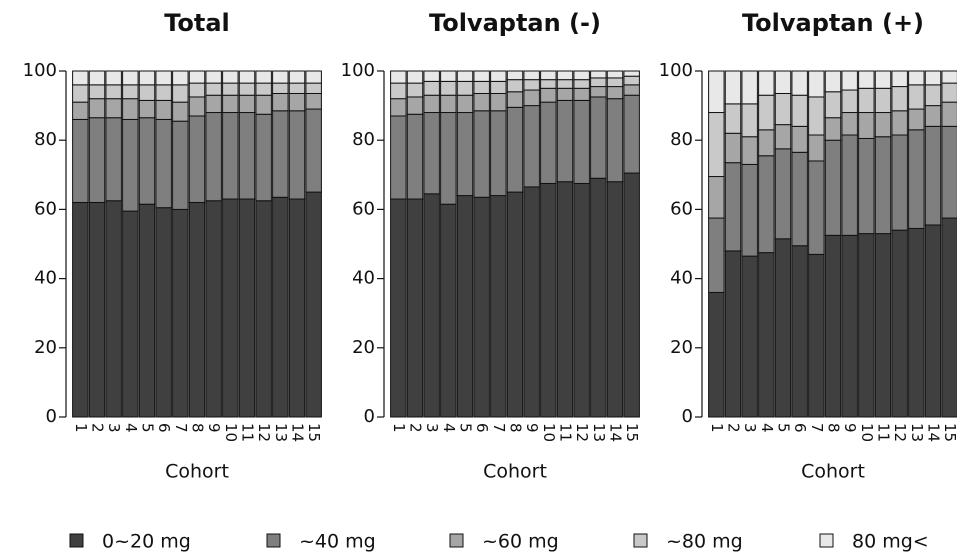  What do you see at coordinates (681, 347) in the screenshot?
I see `y-tick-label: 20` at bounding box center [681, 347].